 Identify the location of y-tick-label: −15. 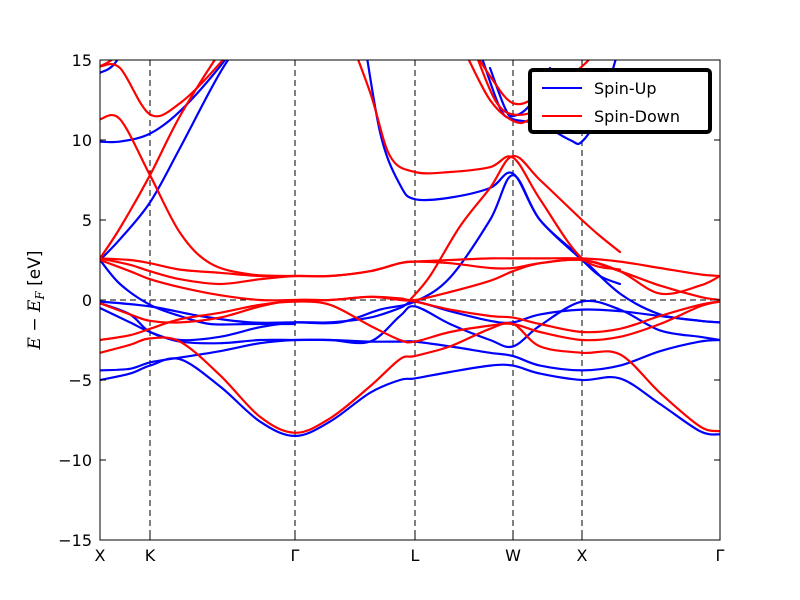
(75, 540).